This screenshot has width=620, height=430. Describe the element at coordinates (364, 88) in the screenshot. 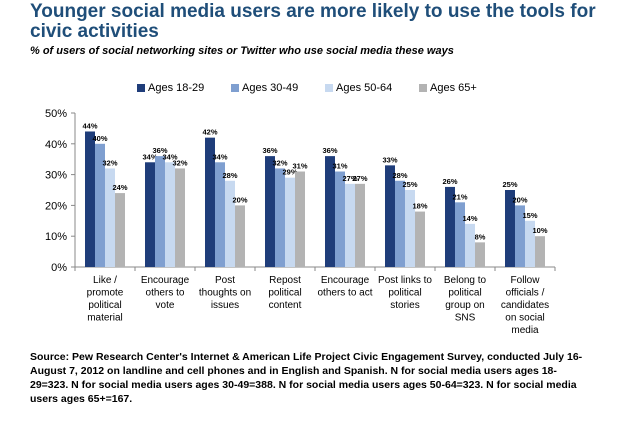

I see `legend-label: Ages 50-64` at that location.